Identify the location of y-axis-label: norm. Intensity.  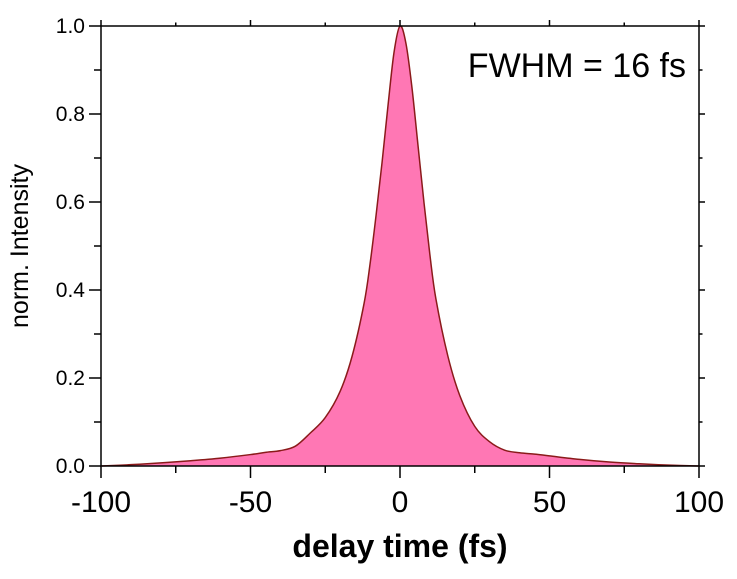
(20, 246).